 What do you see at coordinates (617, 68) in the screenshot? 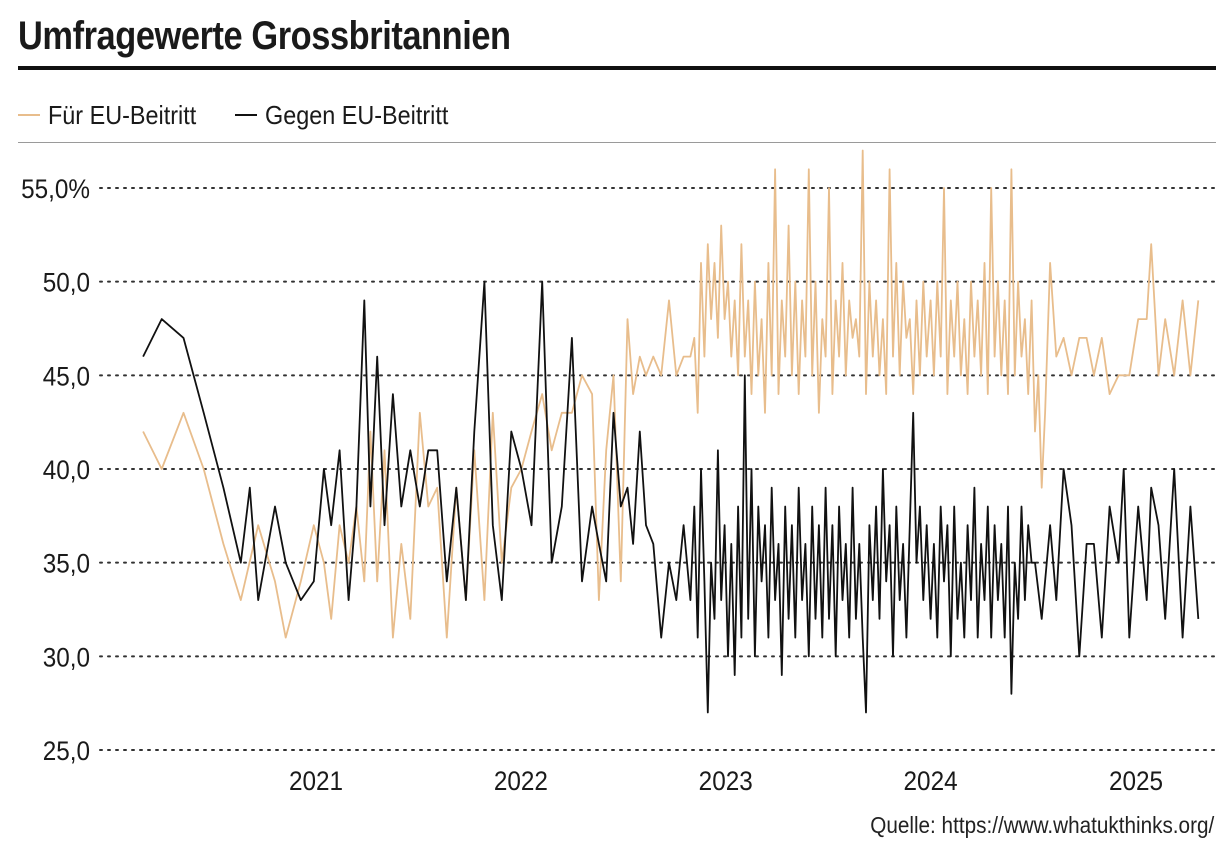
I see `title-rule` at bounding box center [617, 68].